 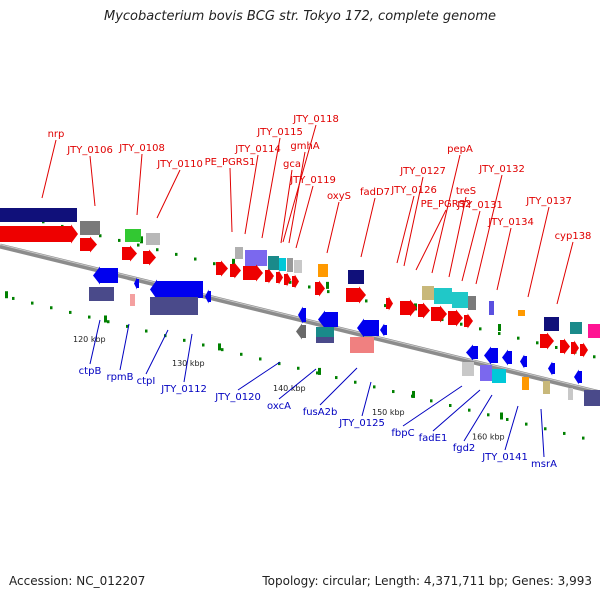 I want to click on forward-gene-label: gmhA, so click(x=304, y=146).